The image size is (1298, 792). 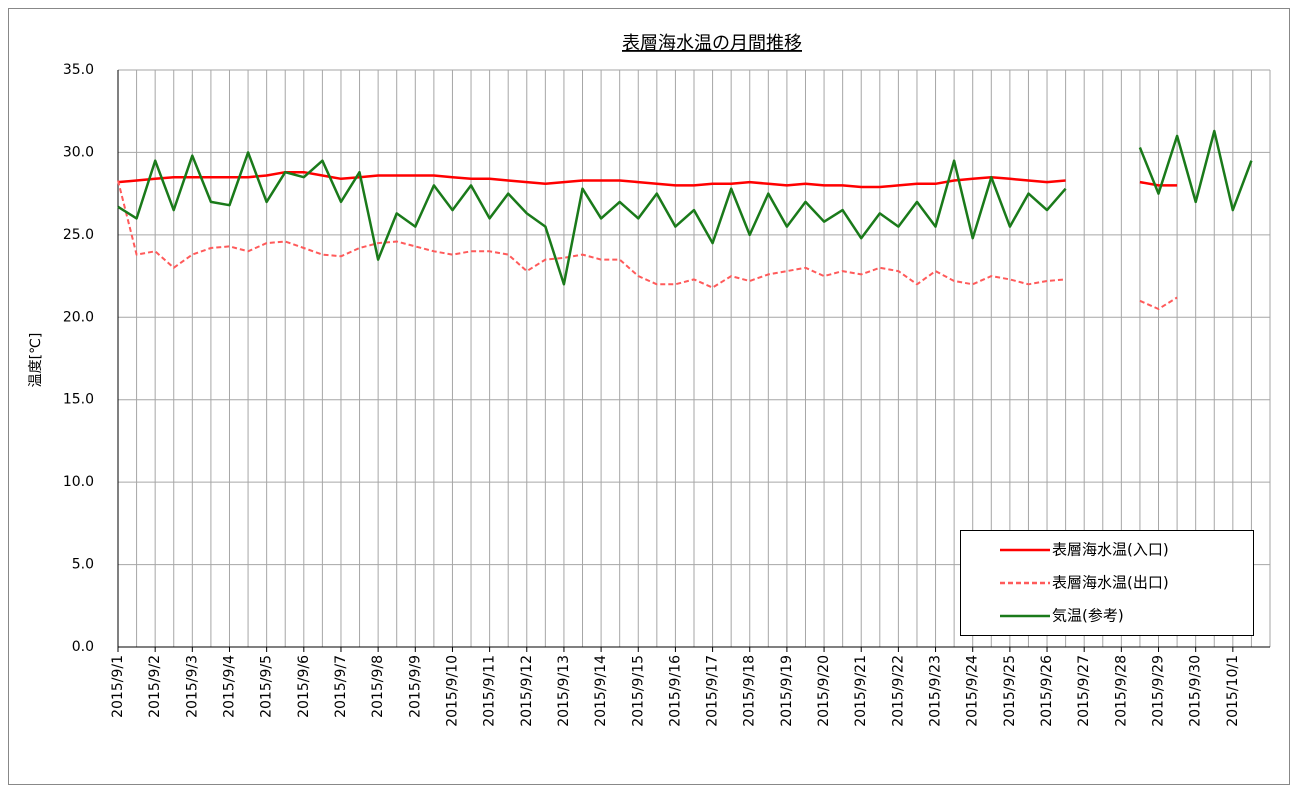 I want to click on x-tick-label: 2015/9/11, so click(x=490, y=691).